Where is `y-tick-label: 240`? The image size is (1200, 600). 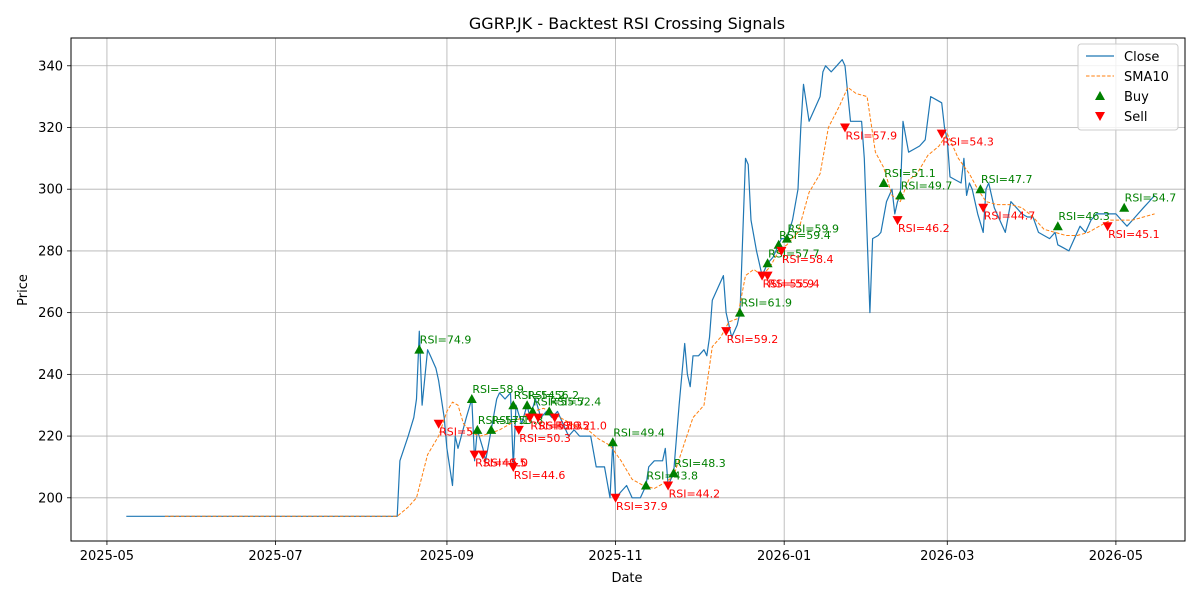
y-tick-label: 240 is located at coordinates (50, 375).